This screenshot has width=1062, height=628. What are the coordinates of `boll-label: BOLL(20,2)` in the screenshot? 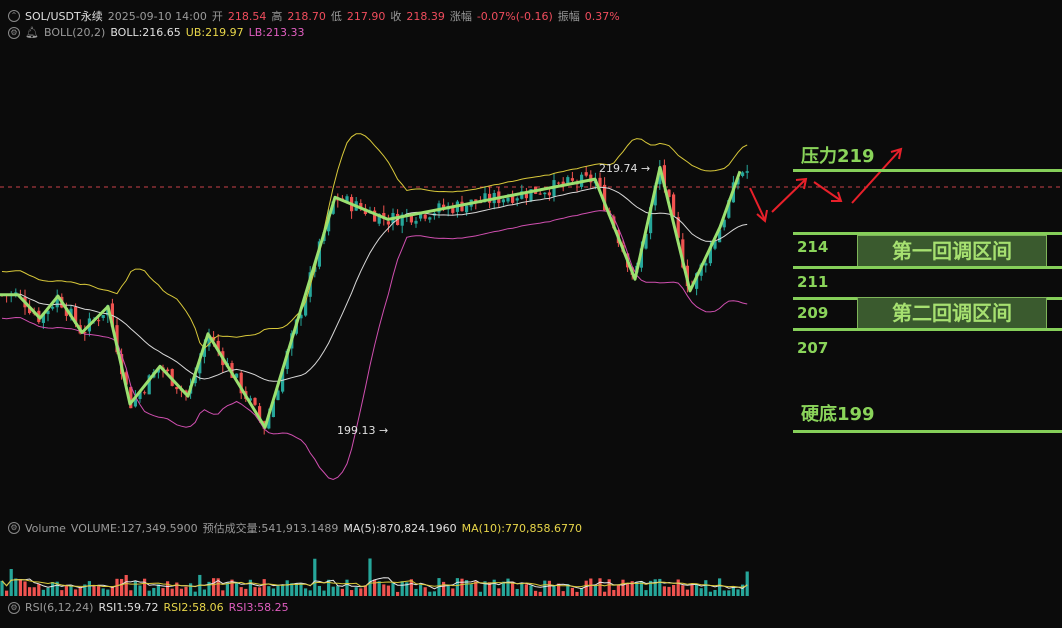 It's located at (74, 32).